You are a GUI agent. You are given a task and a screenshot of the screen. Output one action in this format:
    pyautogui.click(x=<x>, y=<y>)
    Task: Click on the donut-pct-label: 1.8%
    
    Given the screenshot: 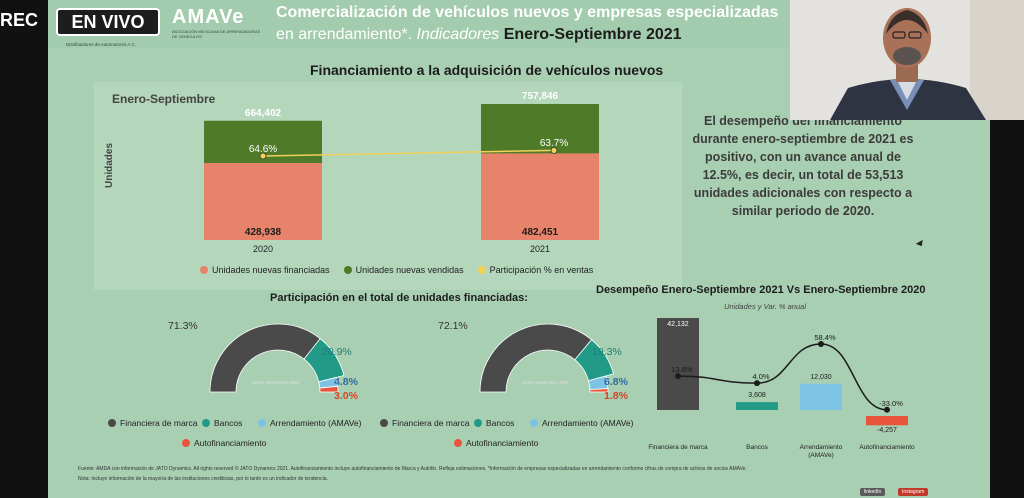 What is the action you would take?
    pyautogui.click(x=616, y=396)
    